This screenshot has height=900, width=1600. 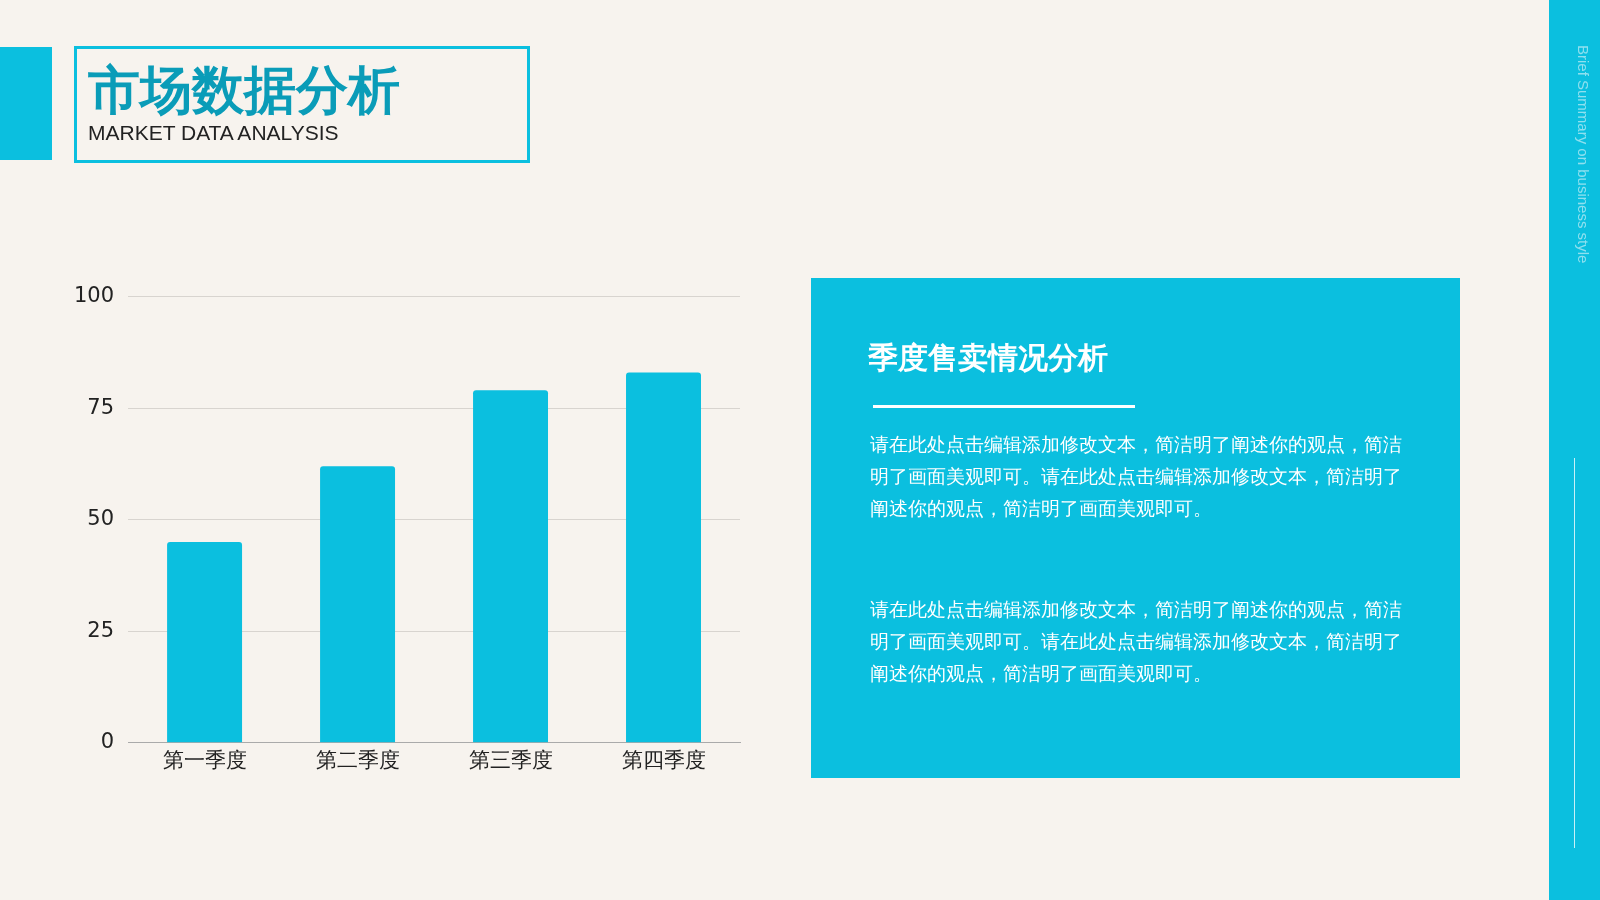 What do you see at coordinates (94, 295) in the screenshot?
I see `y-tick-label: 100` at bounding box center [94, 295].